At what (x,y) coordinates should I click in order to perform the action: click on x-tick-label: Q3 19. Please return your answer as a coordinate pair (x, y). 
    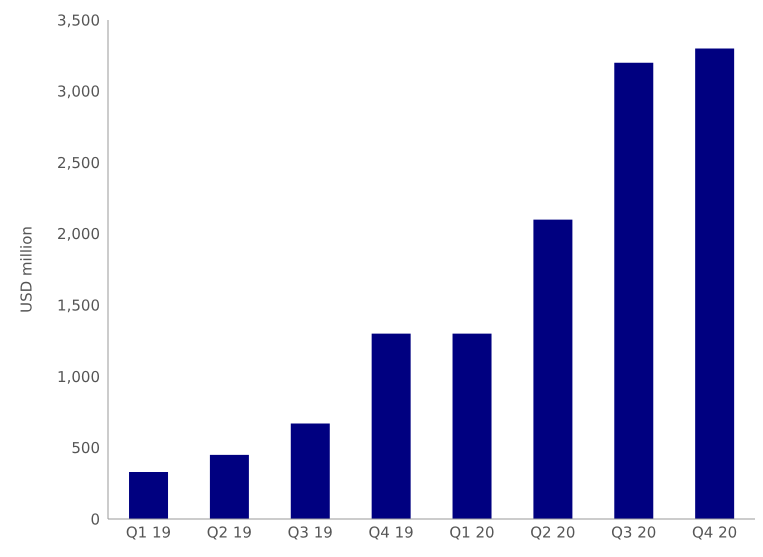
    Looking at the image, I should click on (310, 533).